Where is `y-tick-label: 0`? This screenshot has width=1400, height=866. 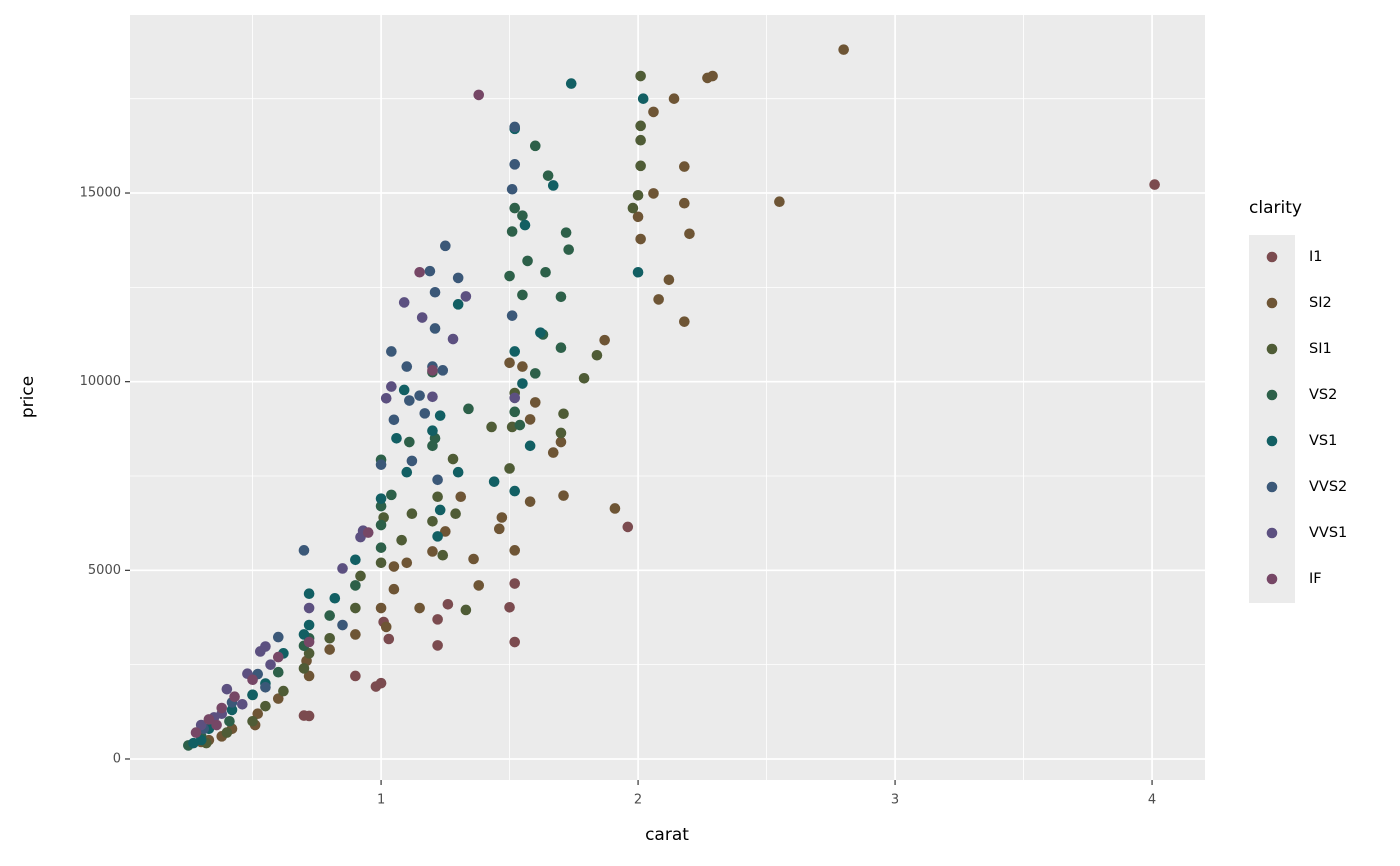
y-tick-label: 0 is located at coordinates (117, 758).